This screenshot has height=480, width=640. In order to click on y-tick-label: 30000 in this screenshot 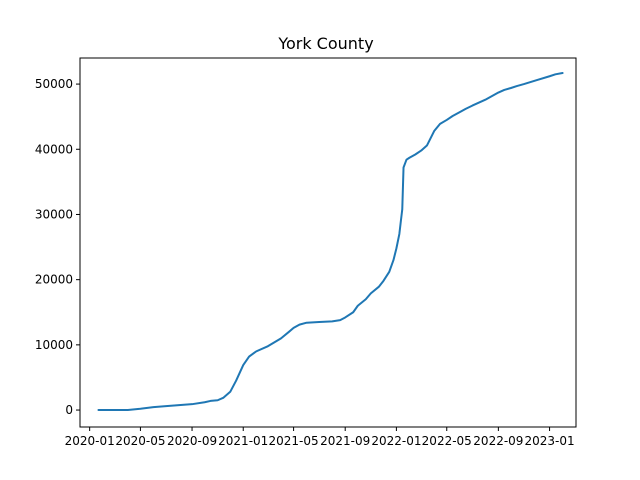, I will do `click(54, 214)`.